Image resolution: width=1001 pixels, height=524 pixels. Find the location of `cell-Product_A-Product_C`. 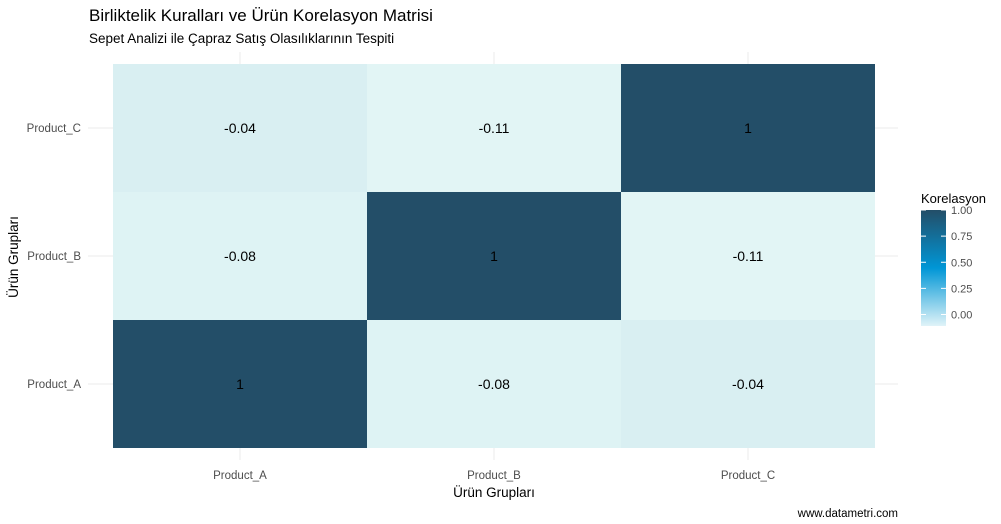

cell-Product_A-Product_C is located at coordinates (240, 128).